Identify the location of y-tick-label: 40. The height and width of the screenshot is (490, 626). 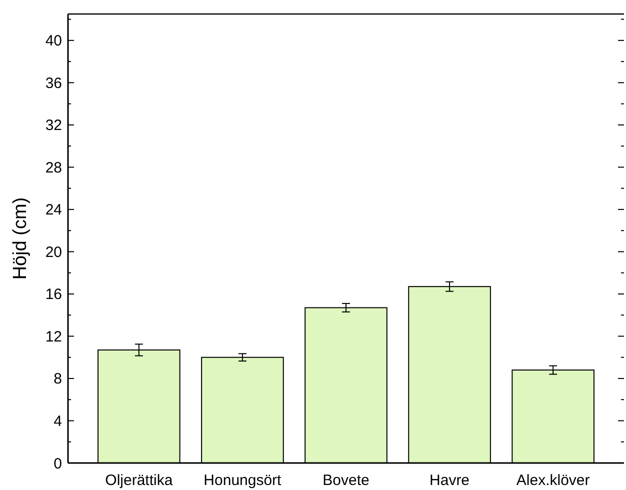
(53, 41).